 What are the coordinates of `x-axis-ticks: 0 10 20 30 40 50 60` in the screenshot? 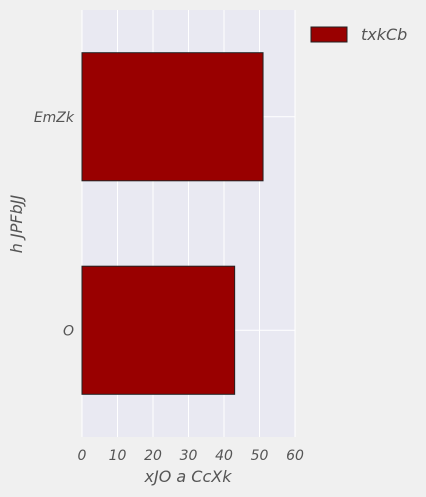 It's located at (191, 456).